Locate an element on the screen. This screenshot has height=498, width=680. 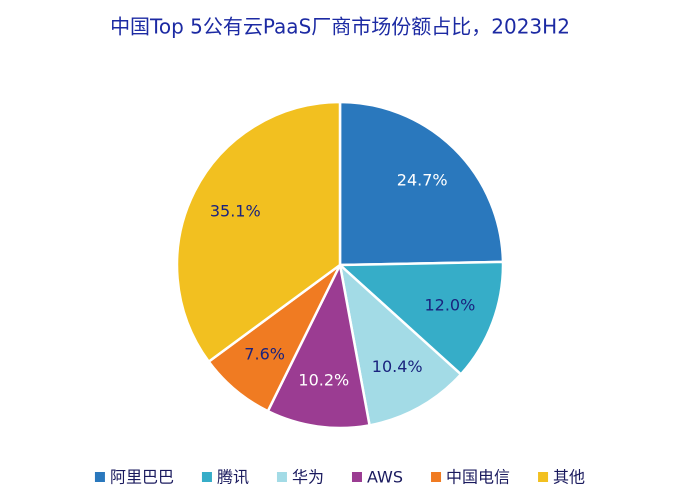
legend-label: 华为 is located at coordinates (308, 477).